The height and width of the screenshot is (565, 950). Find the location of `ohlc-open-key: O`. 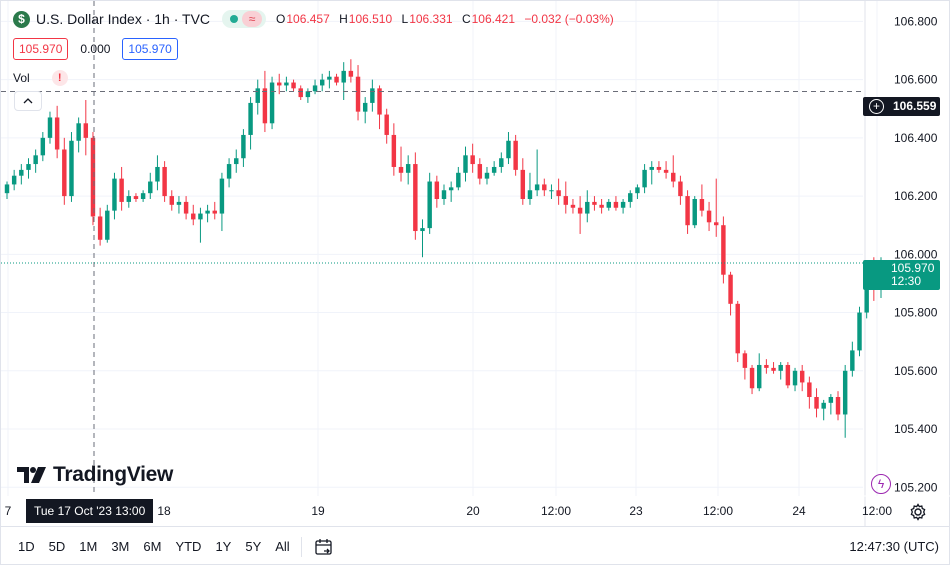

ohlc-open-key: O is located at coordinates (281, 19).